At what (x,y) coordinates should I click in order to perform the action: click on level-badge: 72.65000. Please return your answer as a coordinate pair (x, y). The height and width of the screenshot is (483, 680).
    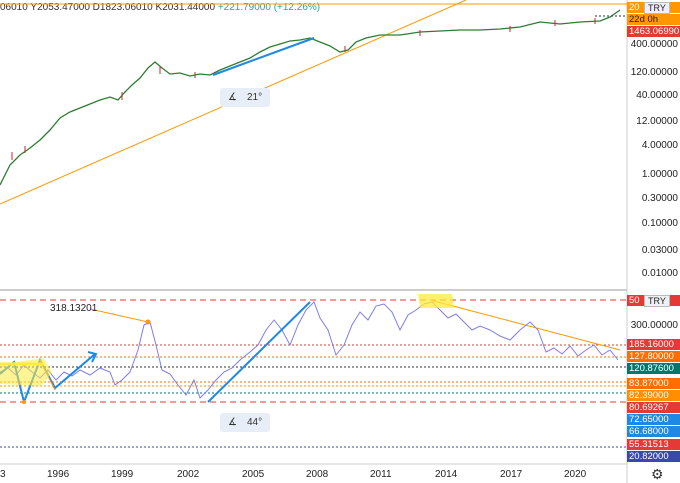
    Looking at the image, I should click on (653, 419).